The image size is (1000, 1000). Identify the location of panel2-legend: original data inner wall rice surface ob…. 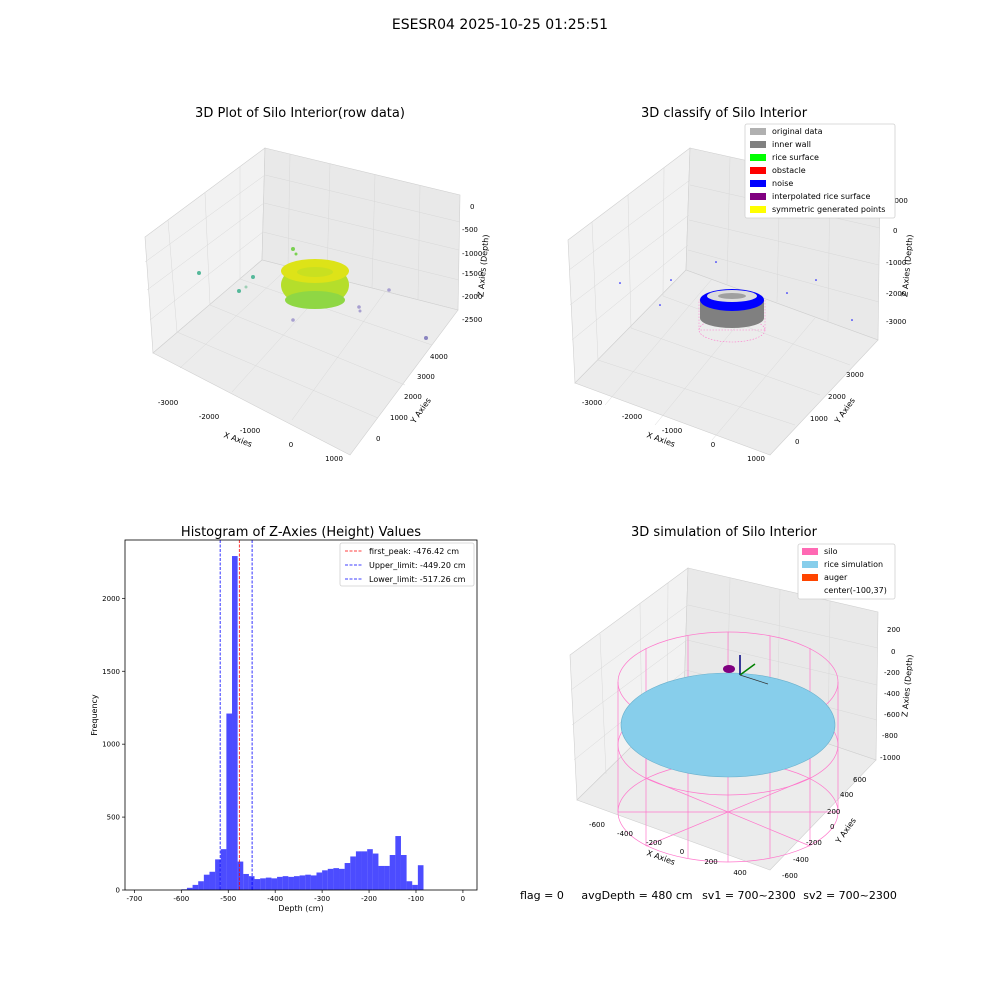
(820, 171).